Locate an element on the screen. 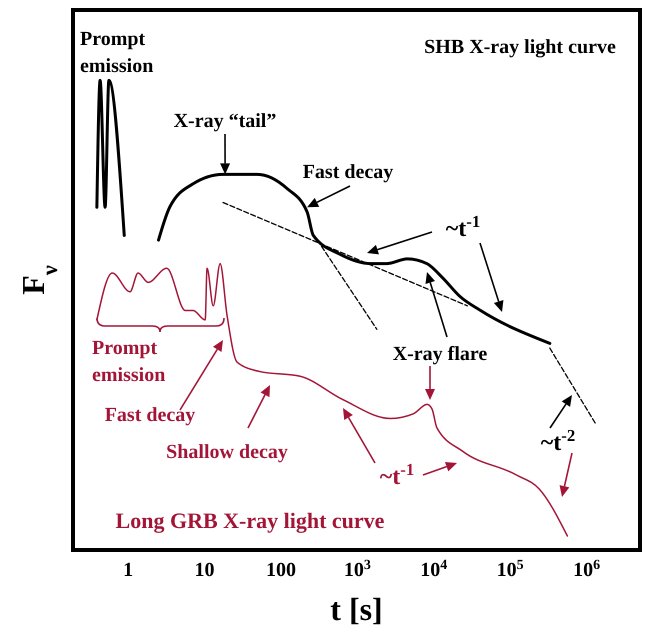  x-tick-label: 10$^{4}$ is located at coordinates (434, 569).